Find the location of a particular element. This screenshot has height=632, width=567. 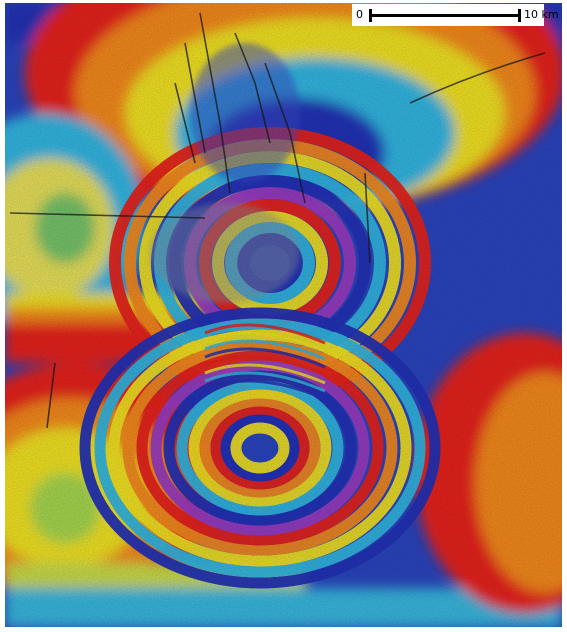

scale-bar-end-label: 10 km is located at coordinates (541, 15).